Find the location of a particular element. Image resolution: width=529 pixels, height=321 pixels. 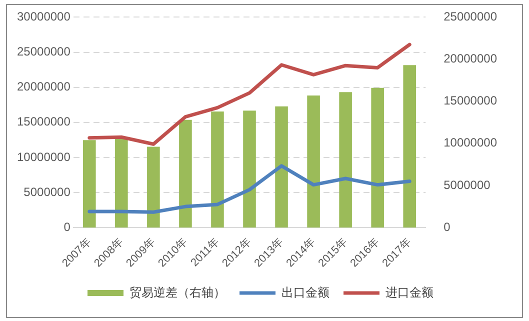

y-tick-label: 30000000 is located at coordinates (44, 17).